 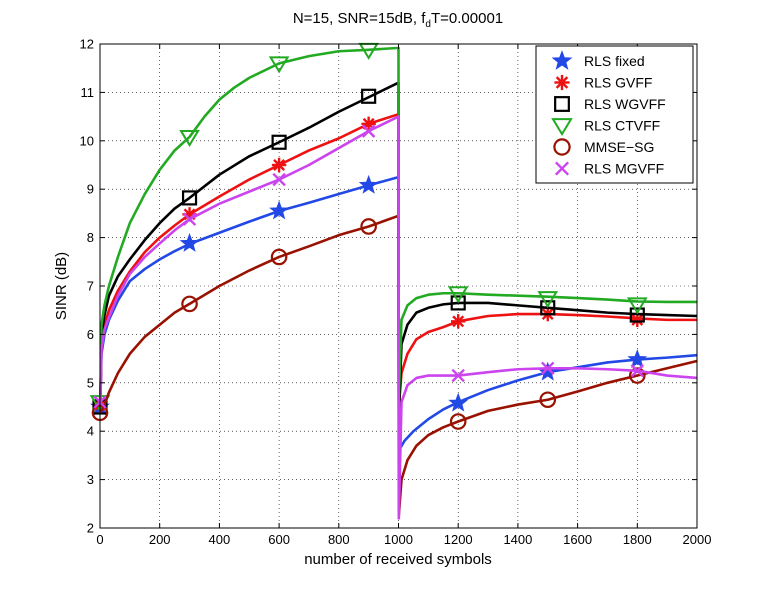 I want to click on legend-label: RLS fixed, so click(x=614, y=61).